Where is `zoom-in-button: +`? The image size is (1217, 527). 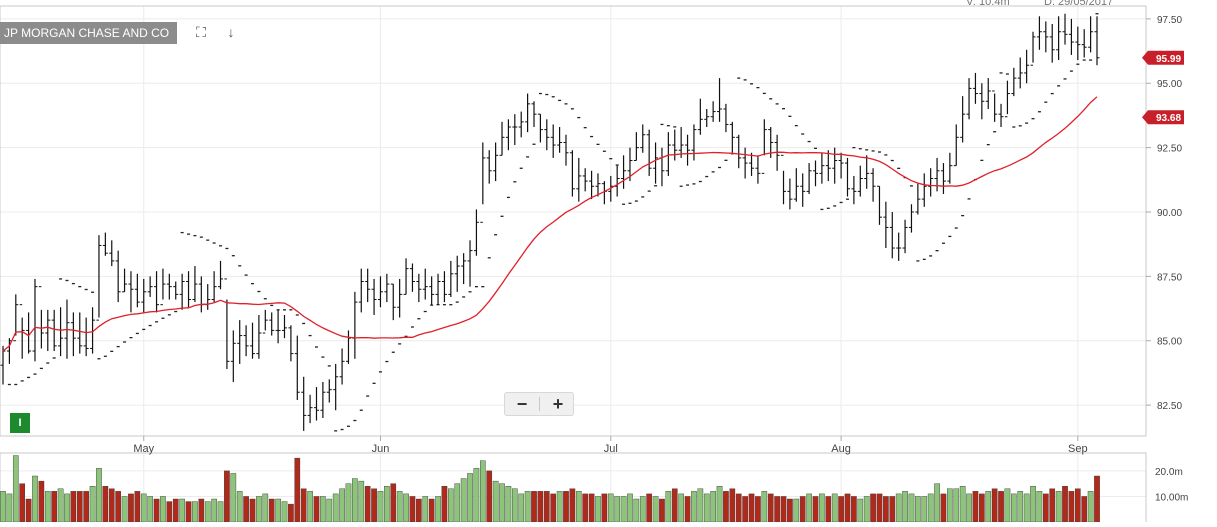 zoom-in-button: + is located at coordinates (558, 404).